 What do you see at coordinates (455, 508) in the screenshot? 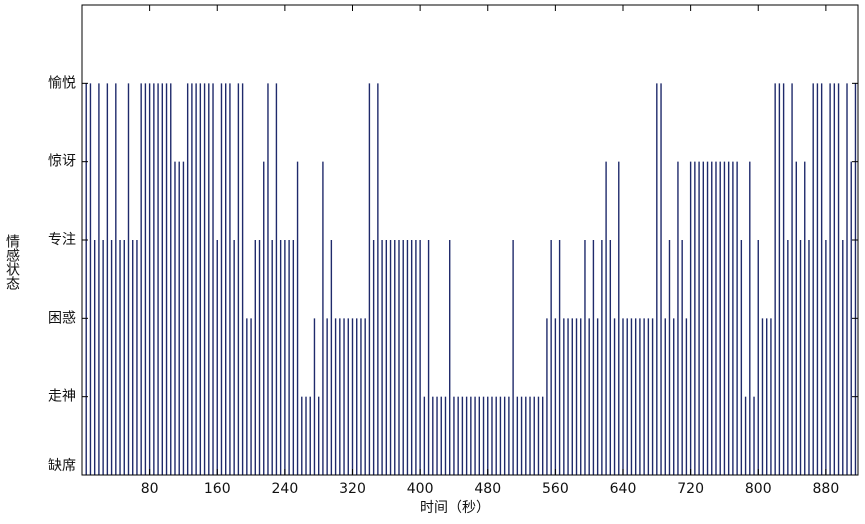
I see `x-axis-label: 时间（秒）` at bounding box center [455, 508].